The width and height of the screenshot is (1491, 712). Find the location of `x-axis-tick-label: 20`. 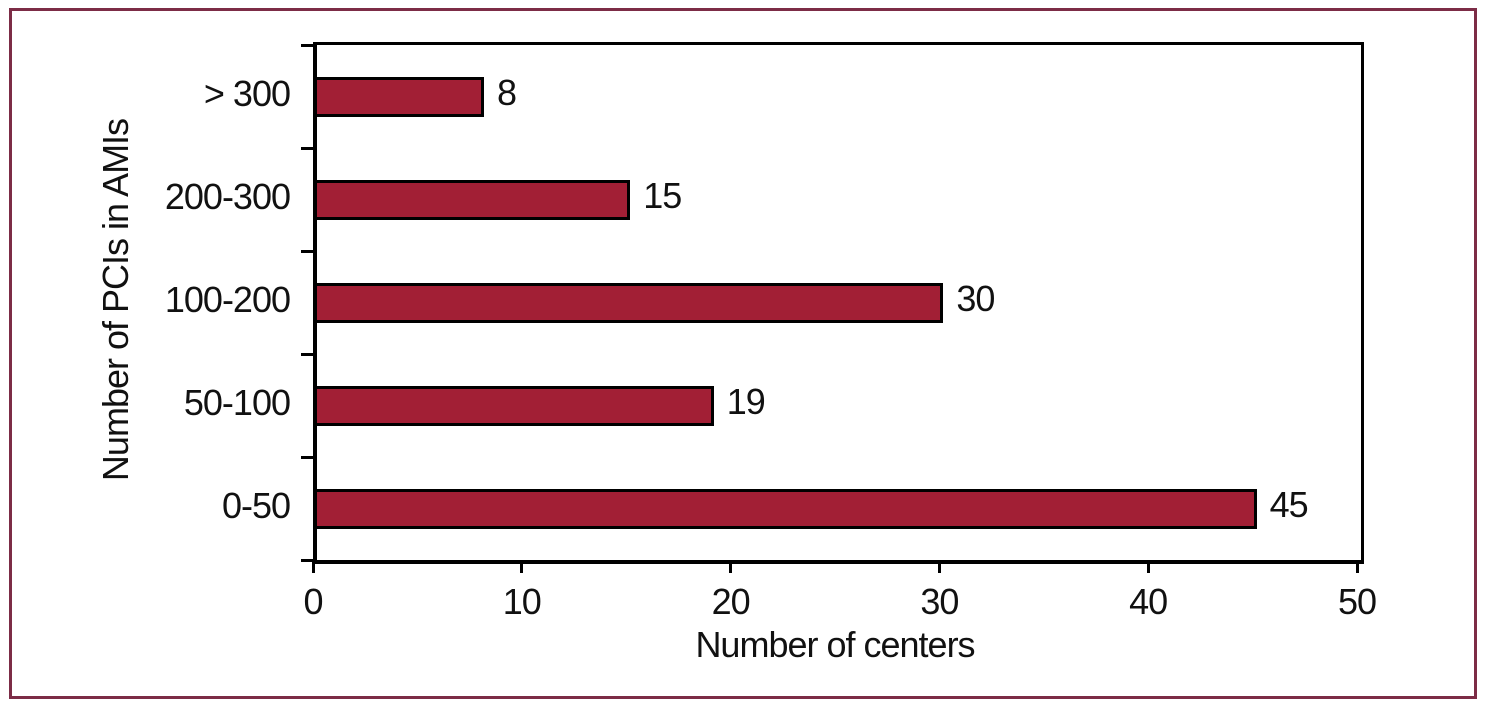

x-axis-tick-label: 20 is located at coordinates (731, 601).